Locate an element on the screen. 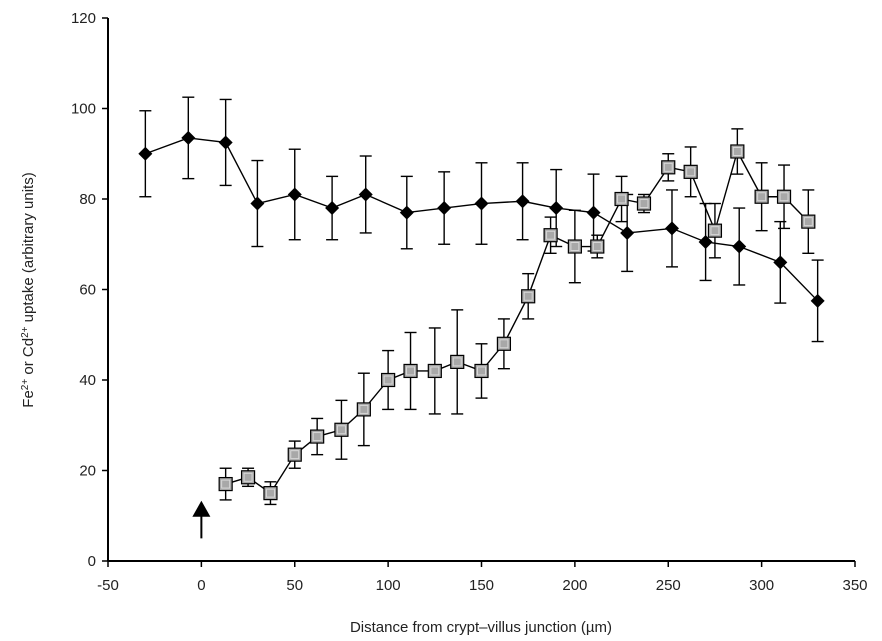  x-tick-label: 150 is located at coordinates (481, 585).